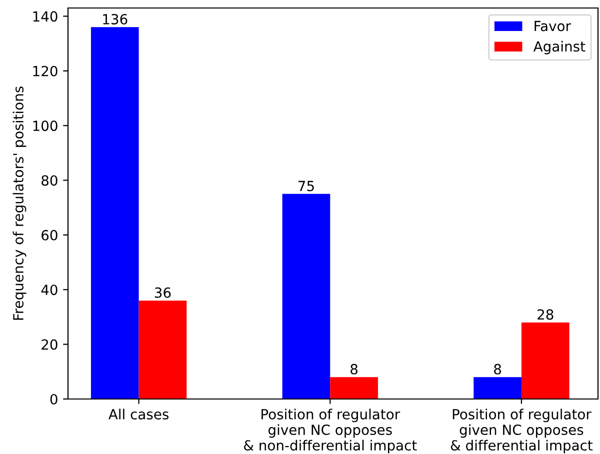  I want to click on legend-label: Against, so click(559, 47).